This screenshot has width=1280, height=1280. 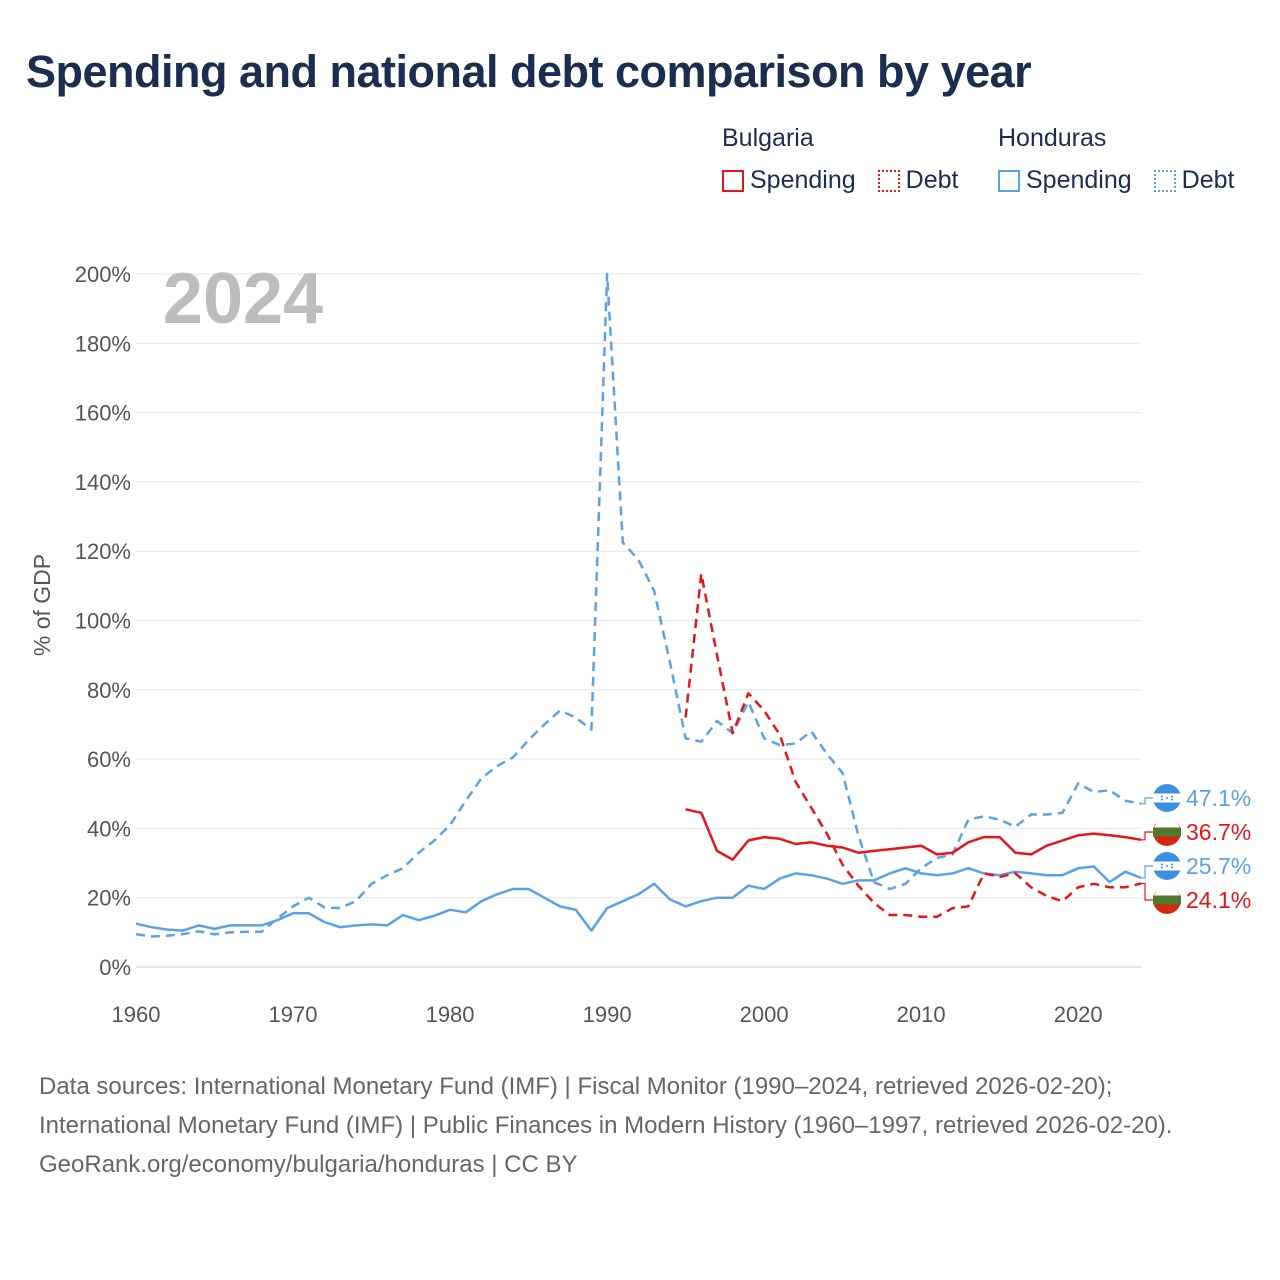 What do you see at coordinates (109, 898) in the screenshot?
I see `y-tick-label: 20%` at bounding box center [109, 898].